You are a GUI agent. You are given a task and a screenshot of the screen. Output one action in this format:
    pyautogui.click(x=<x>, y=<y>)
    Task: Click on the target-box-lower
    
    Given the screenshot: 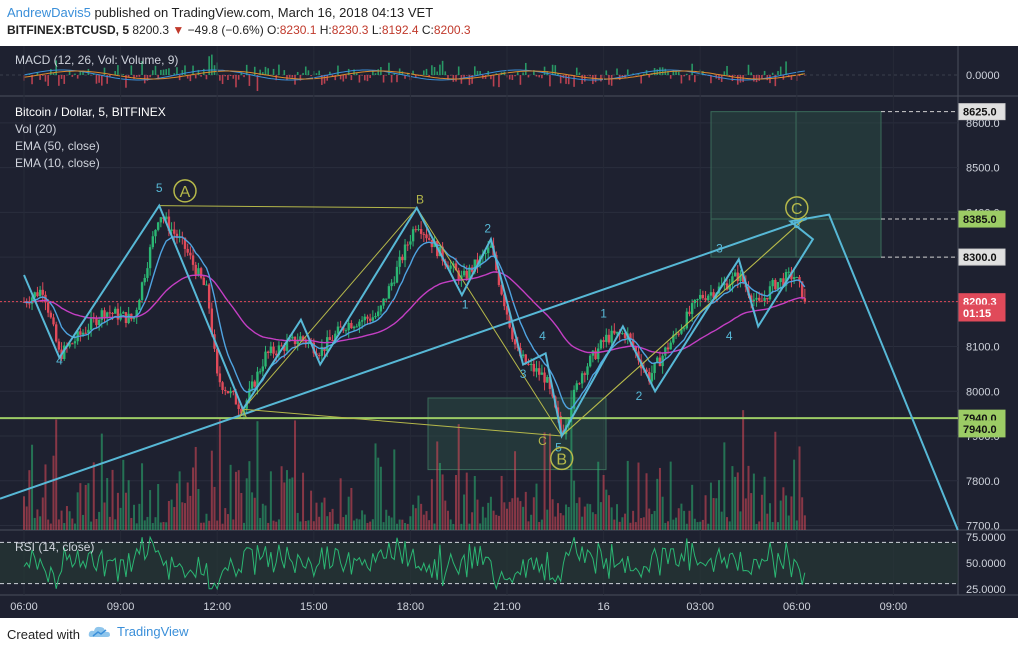 What is the action you would take?
    pyautogui.click(x=517, y=434)
    